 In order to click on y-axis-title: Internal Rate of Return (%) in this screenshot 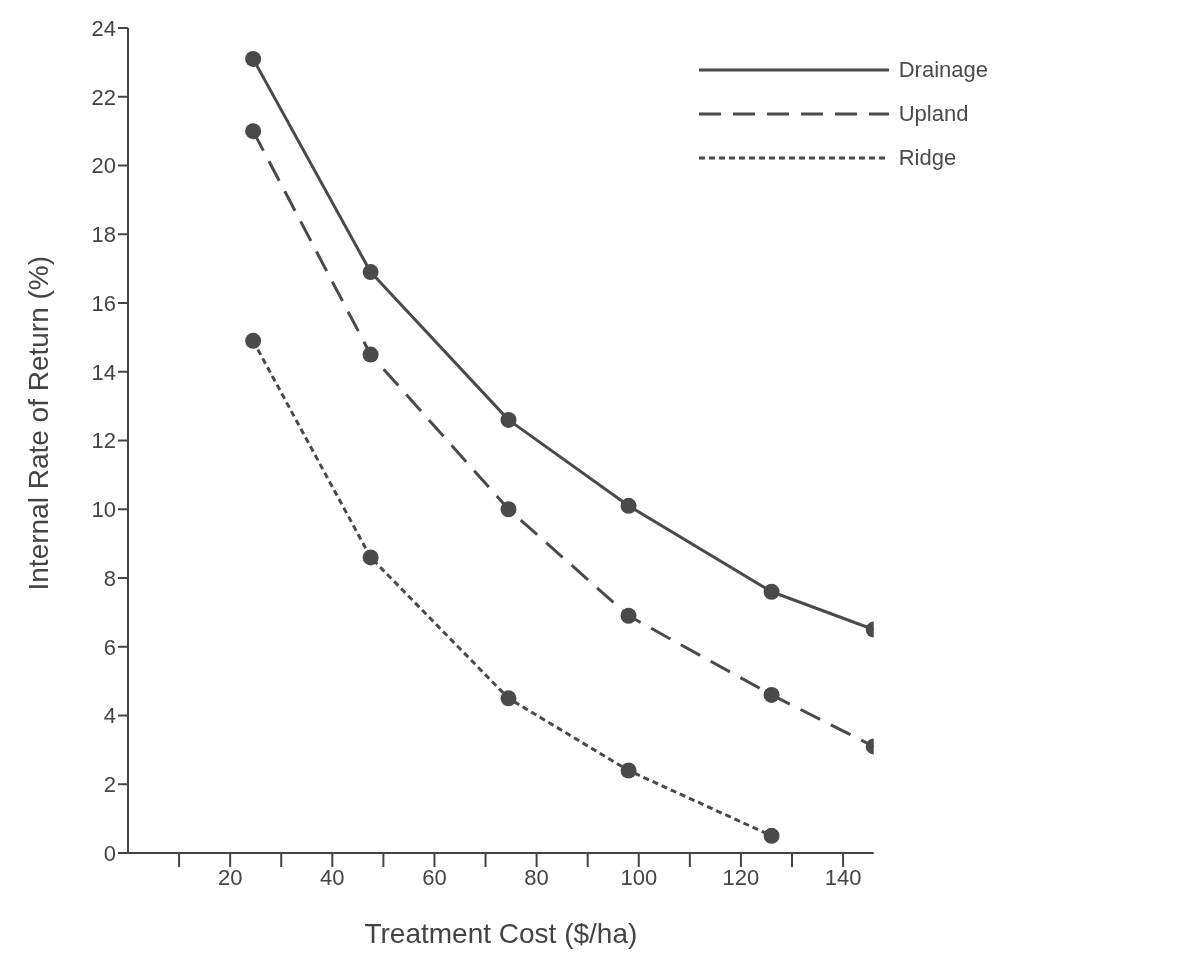, I will do `click(38, 423)`.